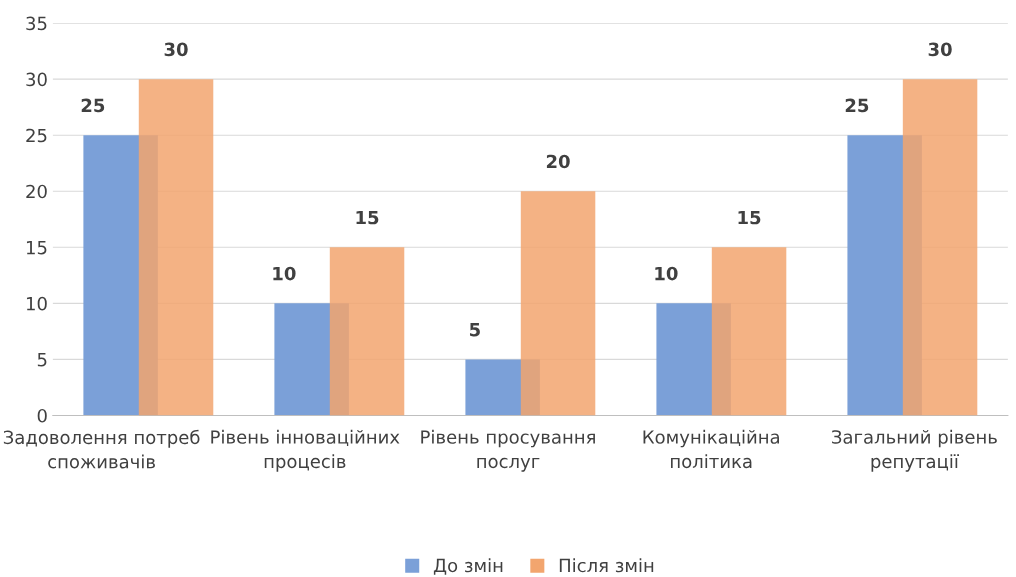 This screenshot has width=1016, height=577. I want to click on y-tick-label: 25, so click(36, 135).